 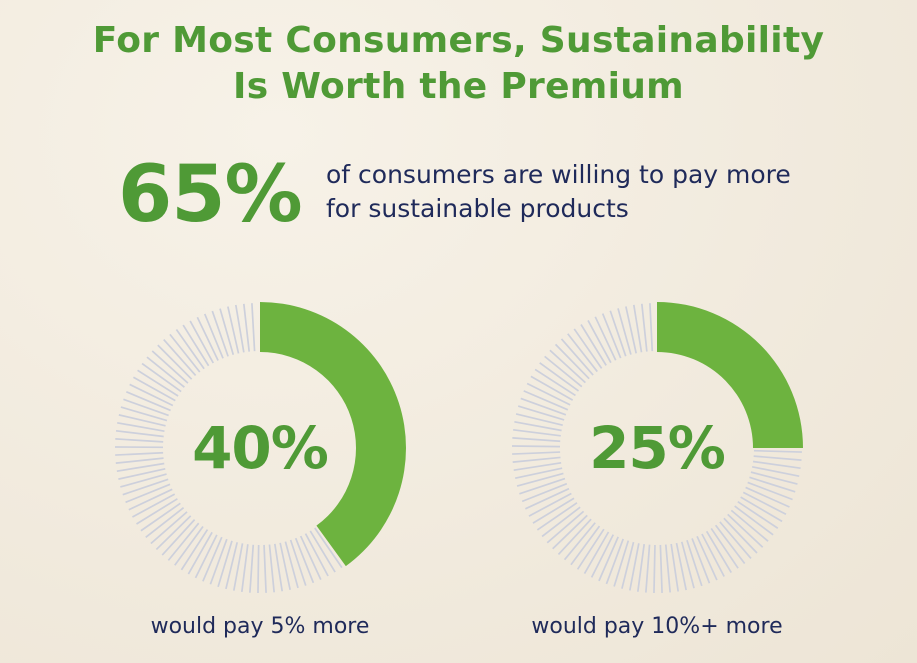 I want to click on title-line-1: For Most Consumers, Sustainability, so click(x=458, y=40).